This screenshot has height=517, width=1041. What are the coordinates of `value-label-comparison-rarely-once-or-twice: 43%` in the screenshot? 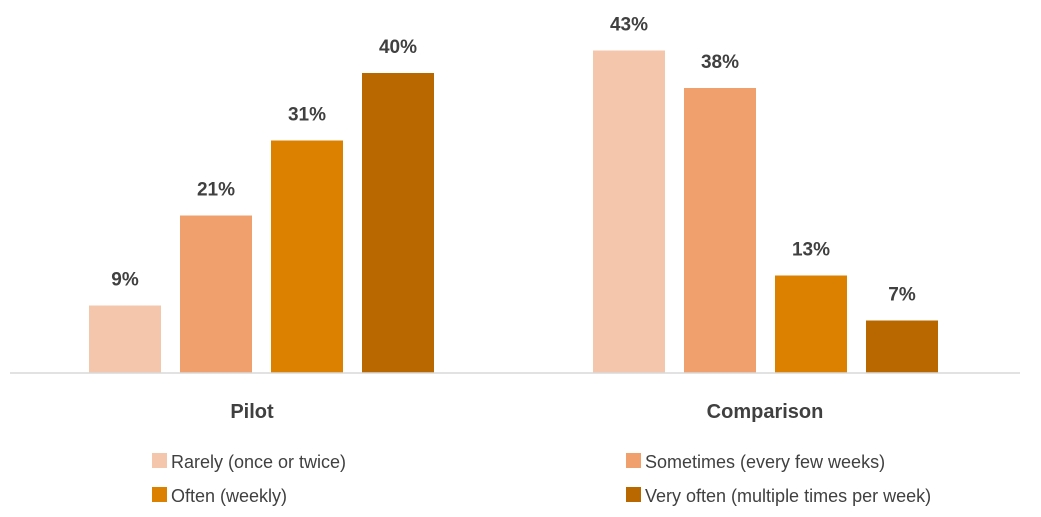 It's located at (629, 25).